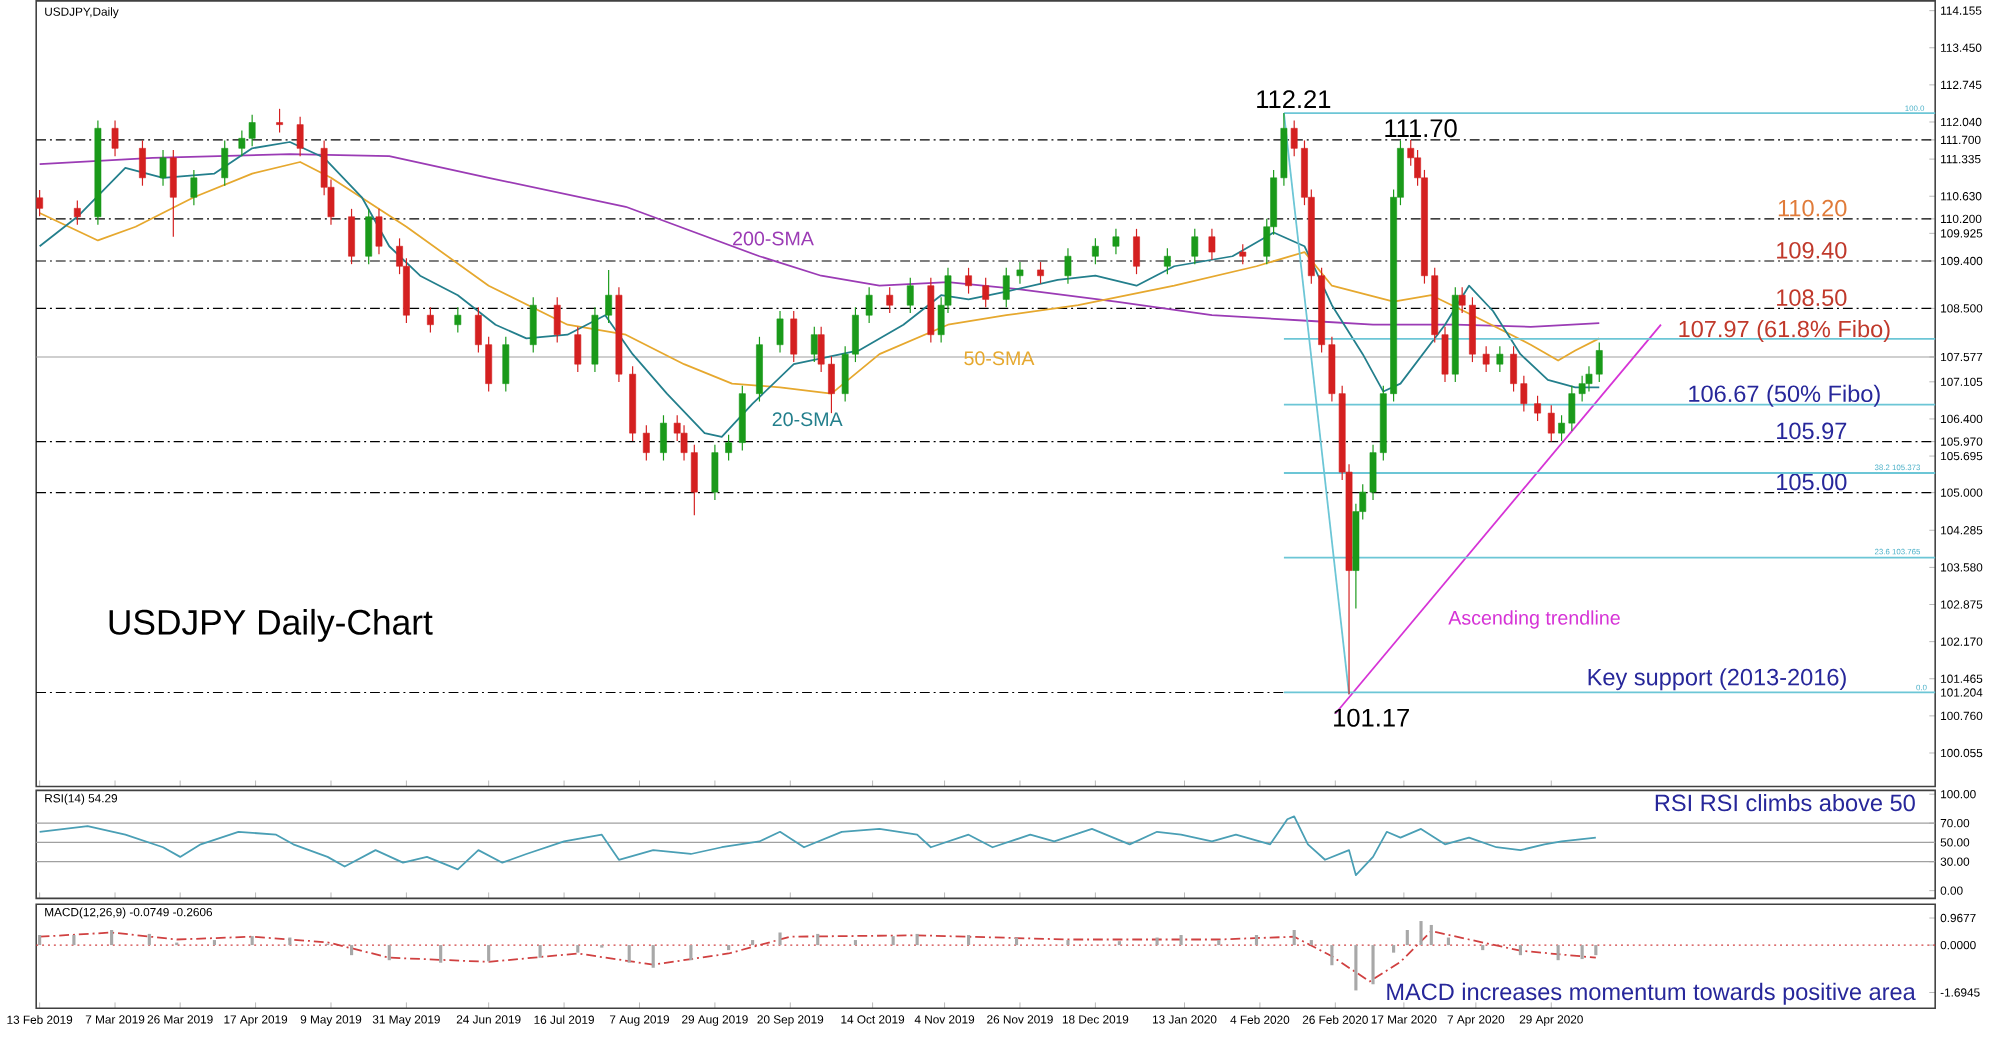  I want to click on text: USDJPY Daily-Chart, so click(271, 625).